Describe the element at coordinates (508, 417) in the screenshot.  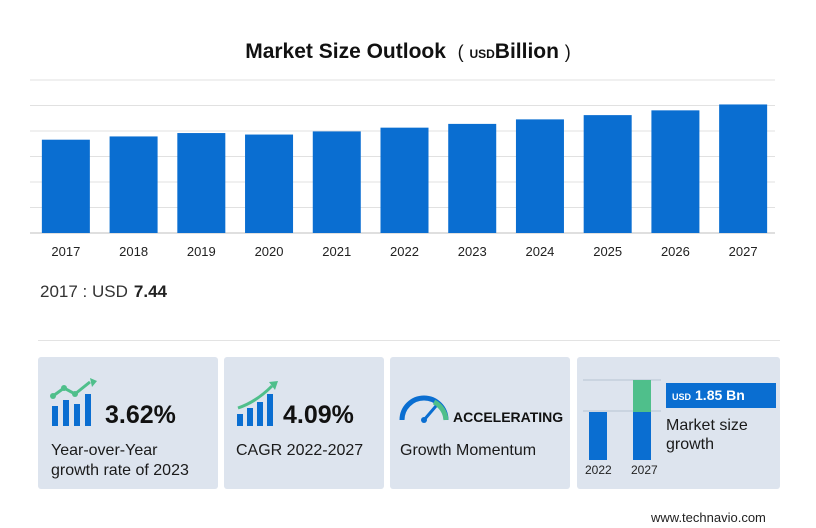
I see `momentum-value: ACCELERATING` at that location.